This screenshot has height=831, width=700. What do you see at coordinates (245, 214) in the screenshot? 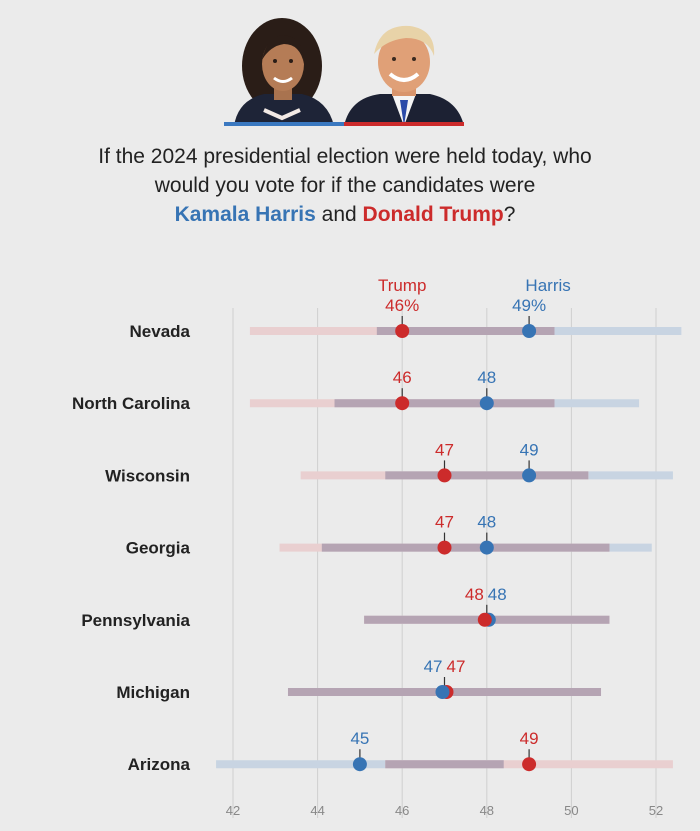
I see `harris-name: Kamala Harris` at bounding box center [245, 214].